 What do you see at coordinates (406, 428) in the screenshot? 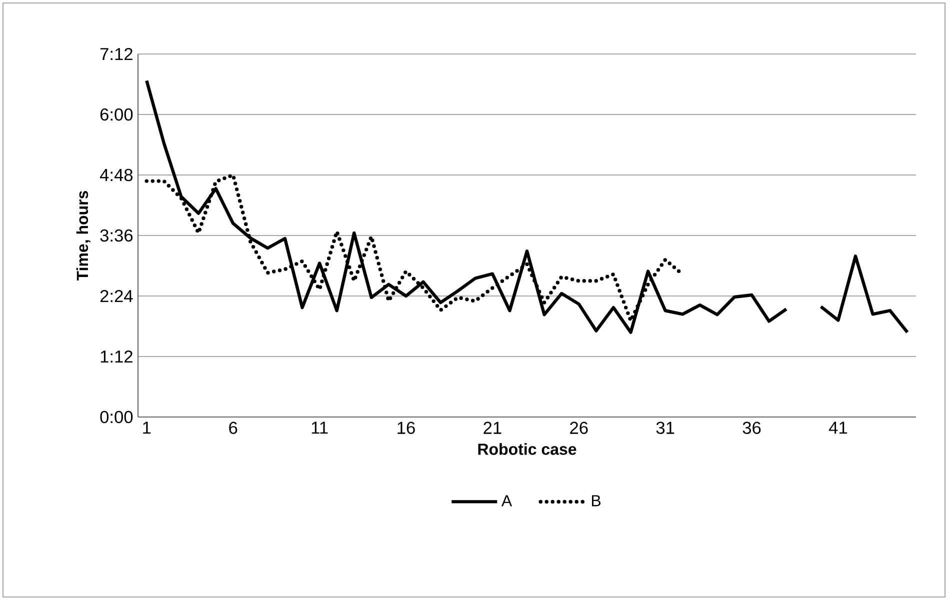
I see `x-tick-label: 16` at bounding box center [406, 428].